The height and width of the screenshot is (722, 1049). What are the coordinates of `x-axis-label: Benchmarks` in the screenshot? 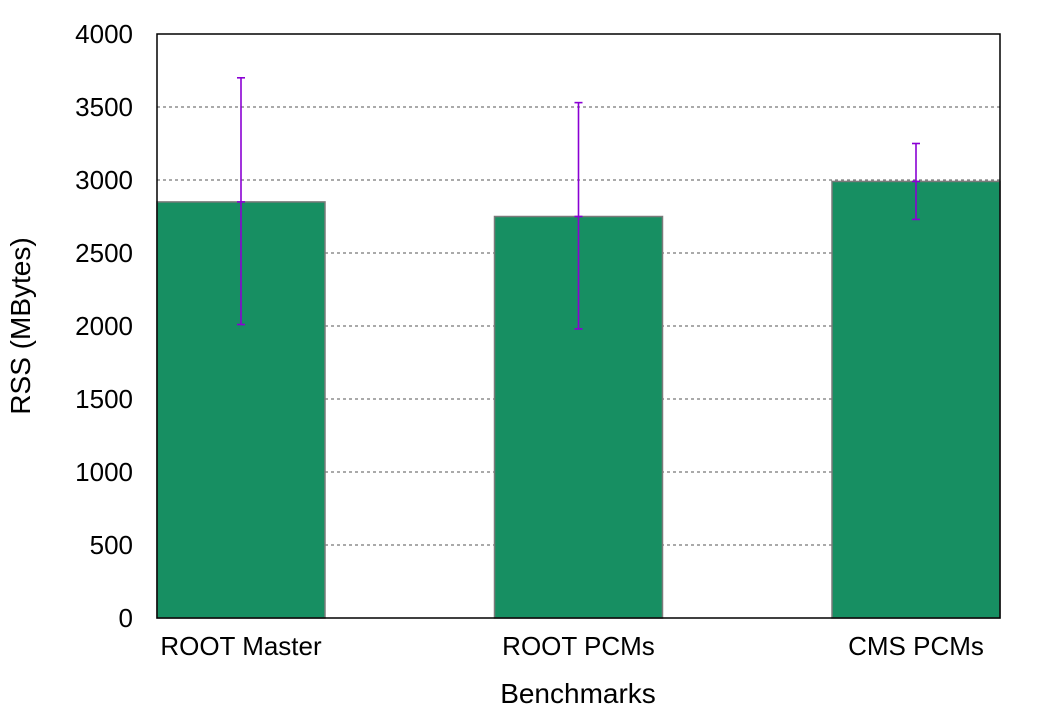 It's located at (578, 693).